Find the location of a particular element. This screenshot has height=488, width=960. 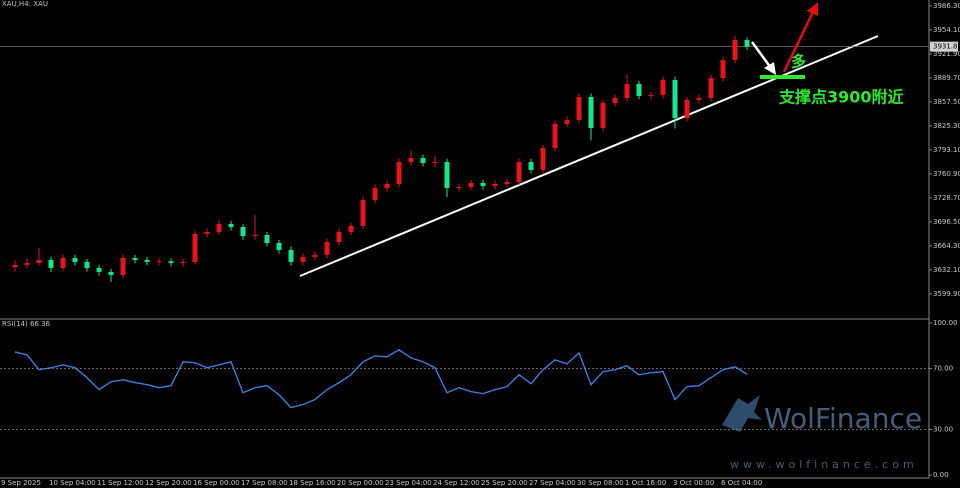

y-tick-label: 3857.50 is located at coordinates (946, 102).